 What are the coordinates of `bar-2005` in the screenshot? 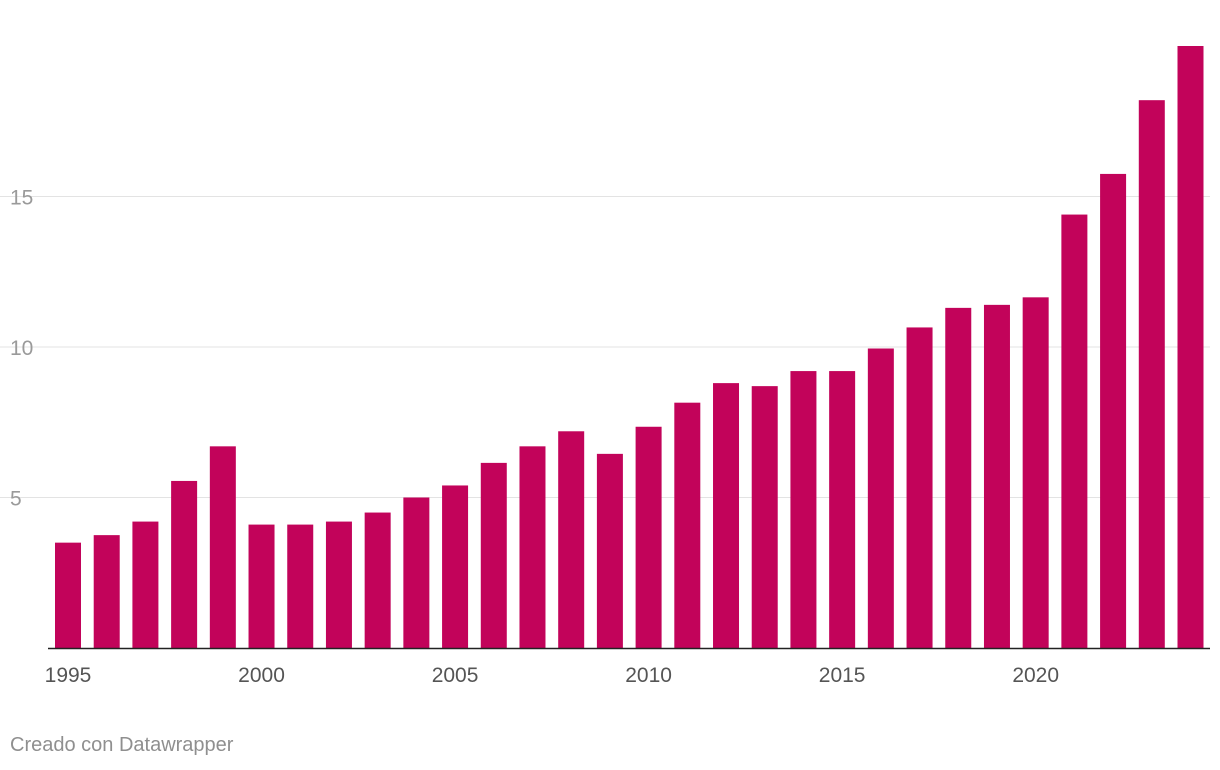 It's located at (455, 566).